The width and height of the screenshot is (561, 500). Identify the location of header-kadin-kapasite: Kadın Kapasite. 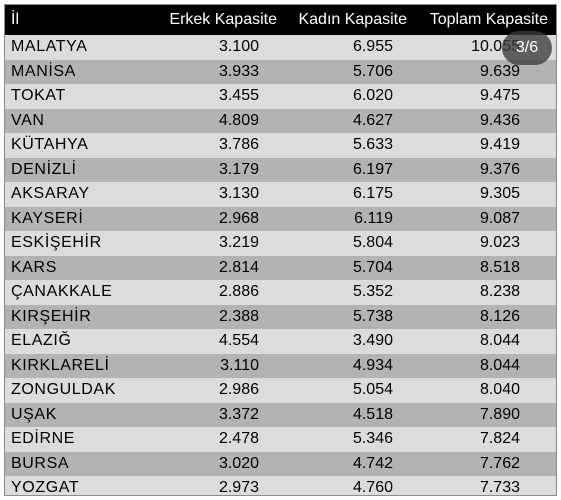
(352, 19).